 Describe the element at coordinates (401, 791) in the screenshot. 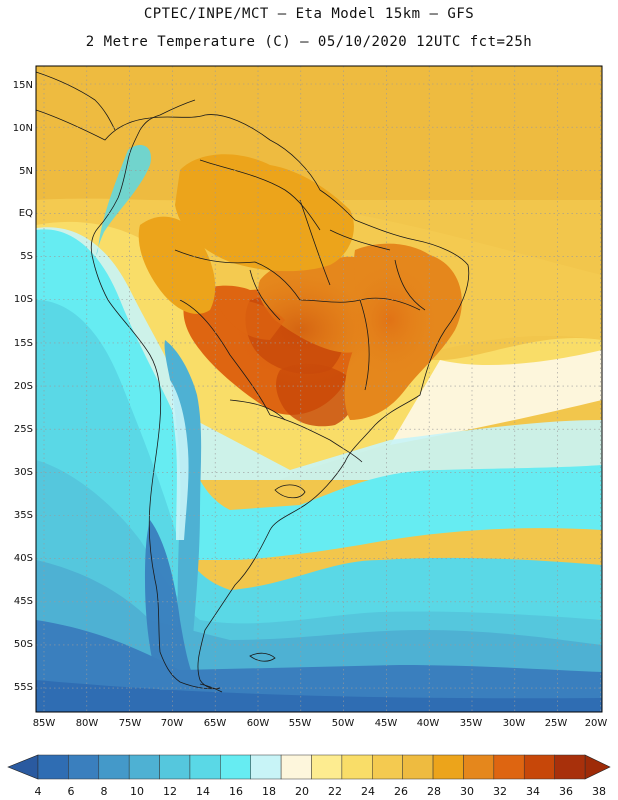

I see `colorbar-label: 26` at that location.